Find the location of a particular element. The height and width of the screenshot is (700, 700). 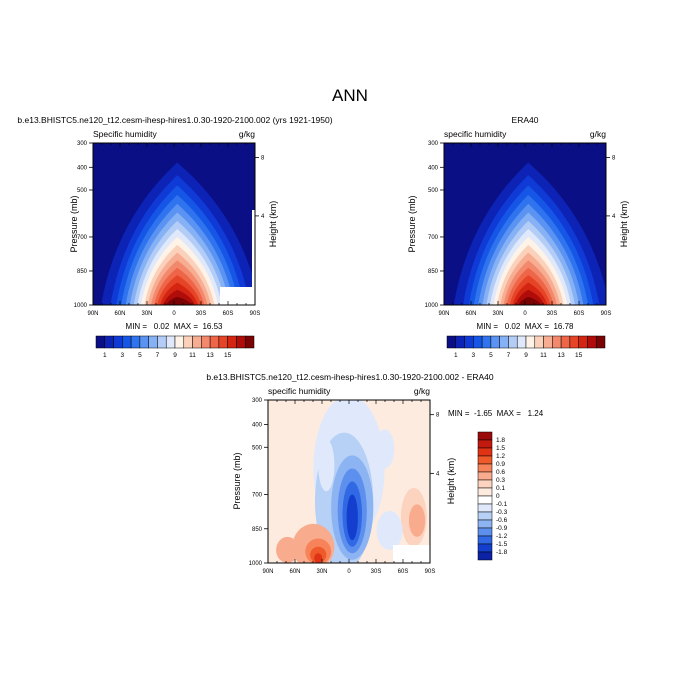

y-tick-label: 1000 is located at coordinates (432, 306).